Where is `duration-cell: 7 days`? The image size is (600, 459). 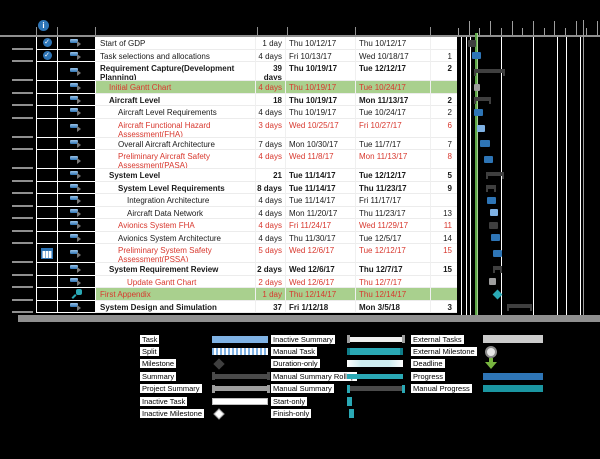 duration-cell: 7 days is located at coordinates (270, 143).